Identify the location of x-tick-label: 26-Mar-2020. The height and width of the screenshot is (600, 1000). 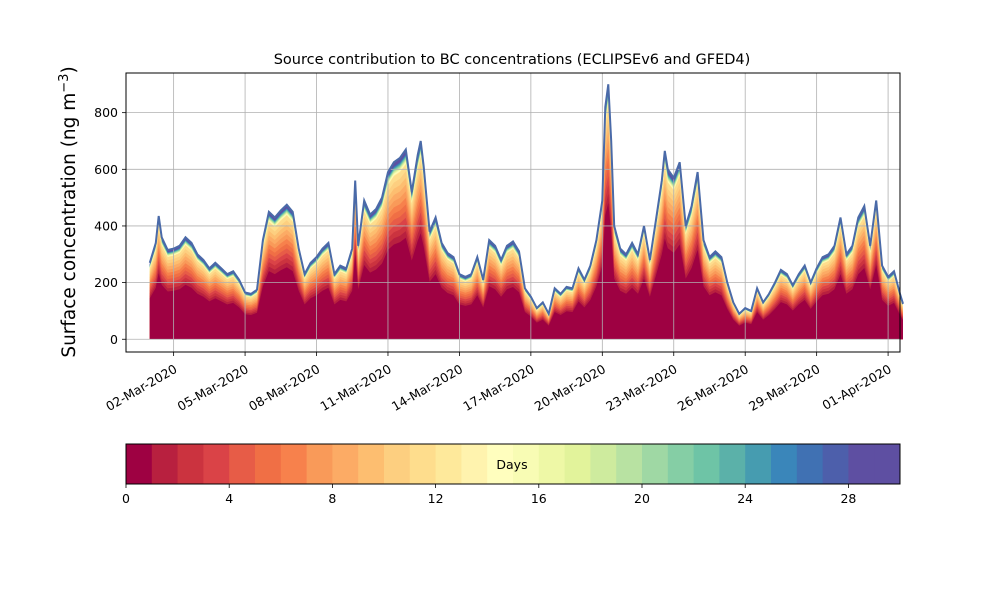
(713, 387).